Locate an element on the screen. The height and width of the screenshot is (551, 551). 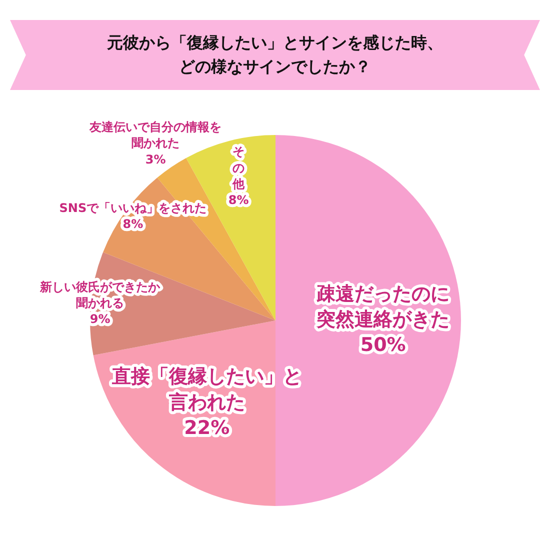
slice-label: 直接「復縁したい」と言われた is located at coordinates (206, 390).